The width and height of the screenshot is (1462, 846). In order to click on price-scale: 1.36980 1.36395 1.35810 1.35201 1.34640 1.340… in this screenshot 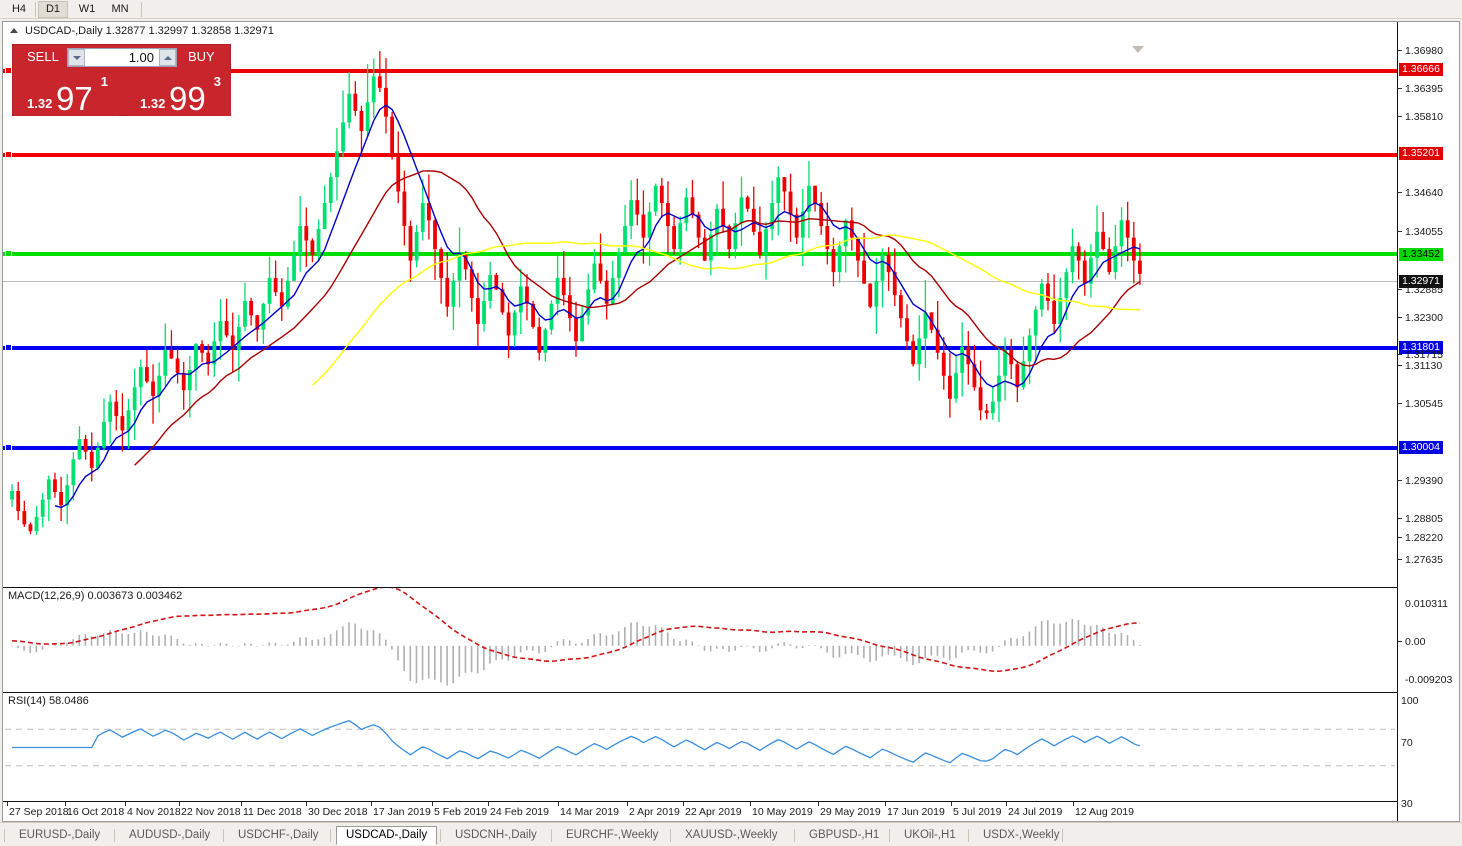, I will do `click(1428, 433)`.